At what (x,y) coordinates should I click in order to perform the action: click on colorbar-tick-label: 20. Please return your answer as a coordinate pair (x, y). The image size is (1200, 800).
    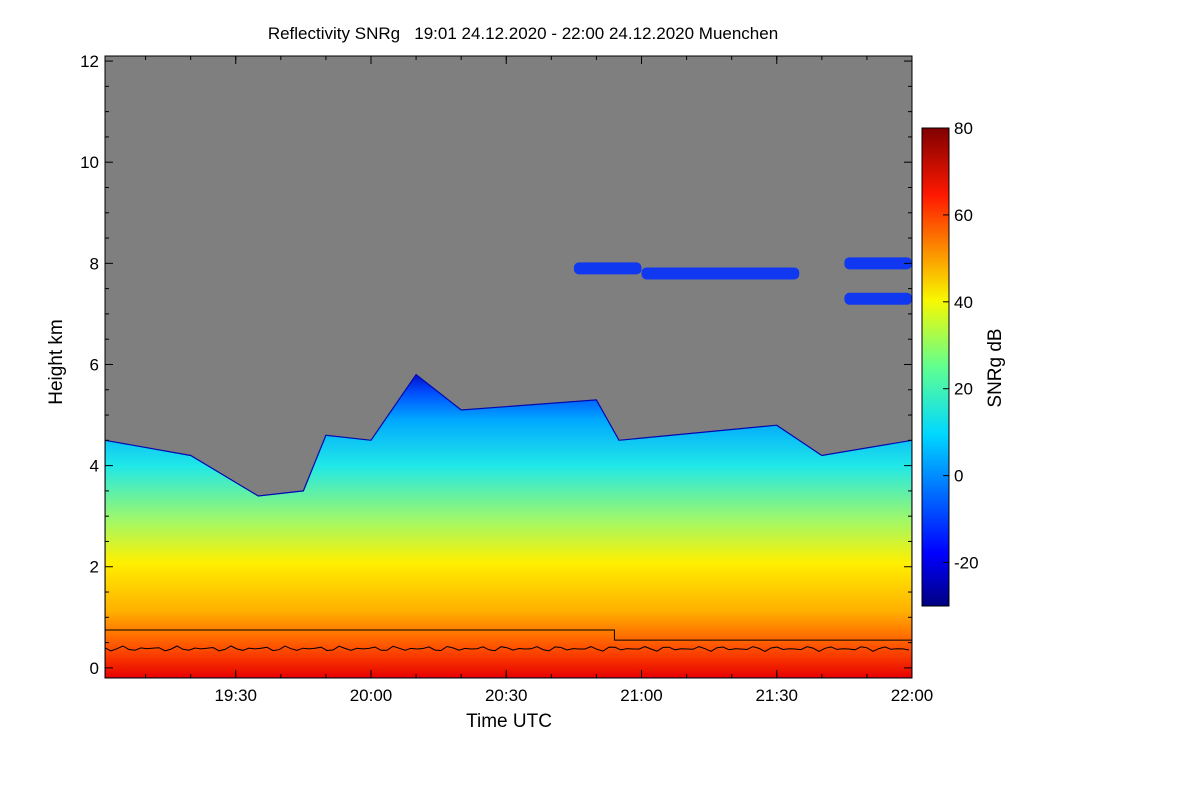
    Looking at the image, I should click on (963, 389).